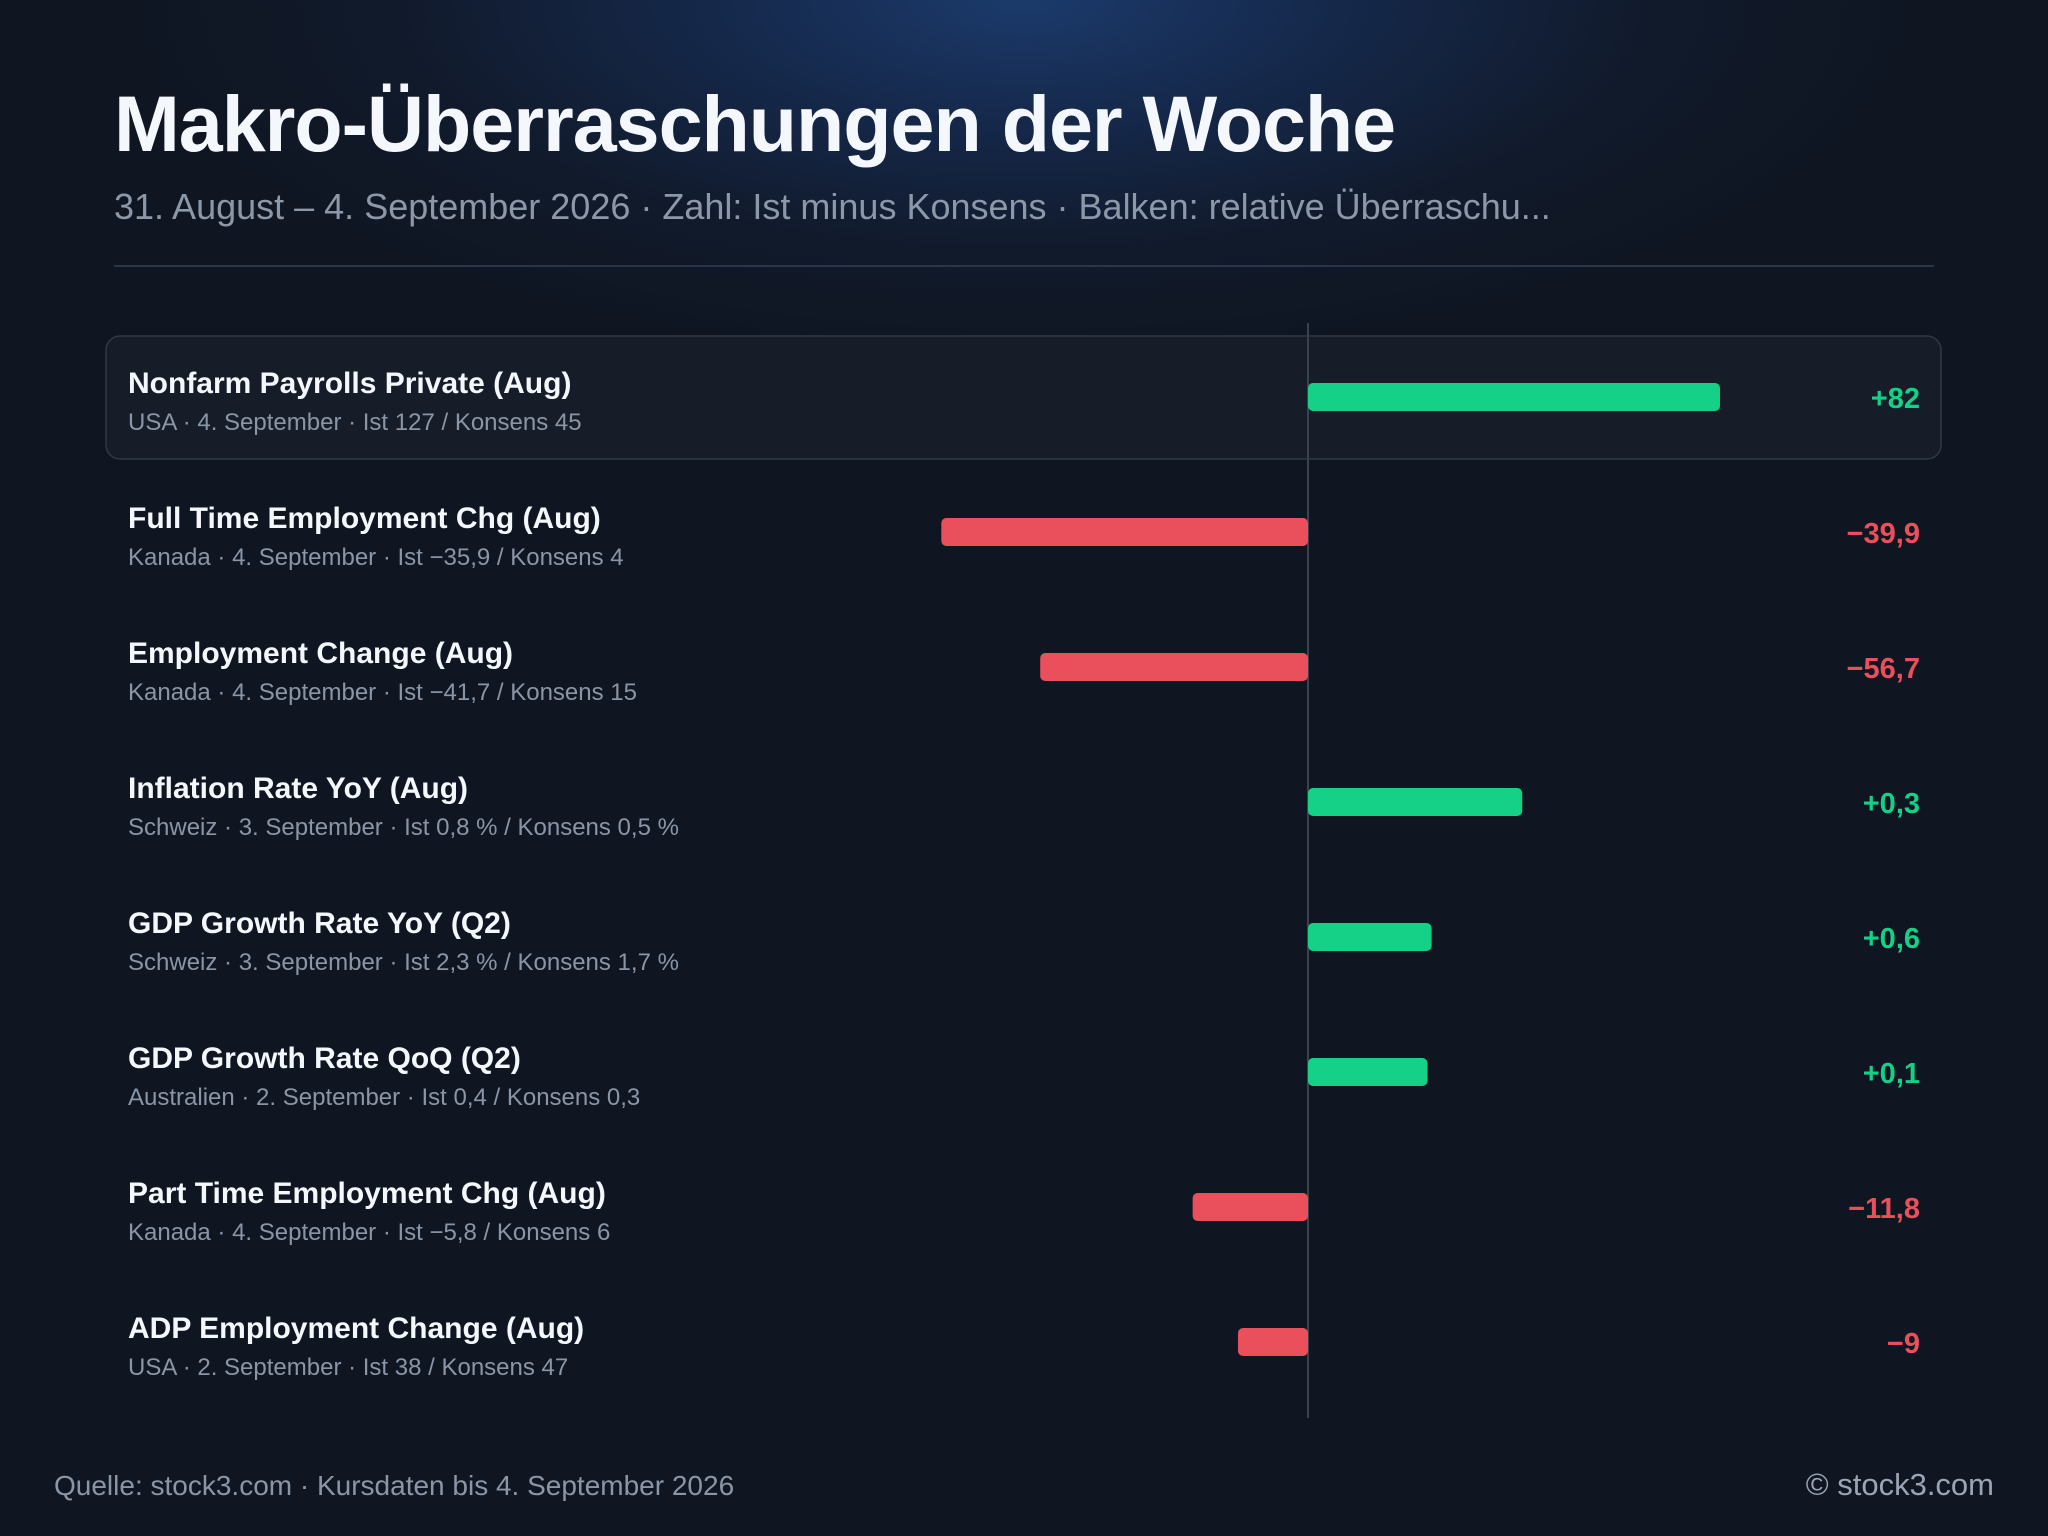 This screenshot has height=1536, width=2048. Describe the element at coordinates (1895, 399) in the screenshot. I see `data-label: +82` at that location.